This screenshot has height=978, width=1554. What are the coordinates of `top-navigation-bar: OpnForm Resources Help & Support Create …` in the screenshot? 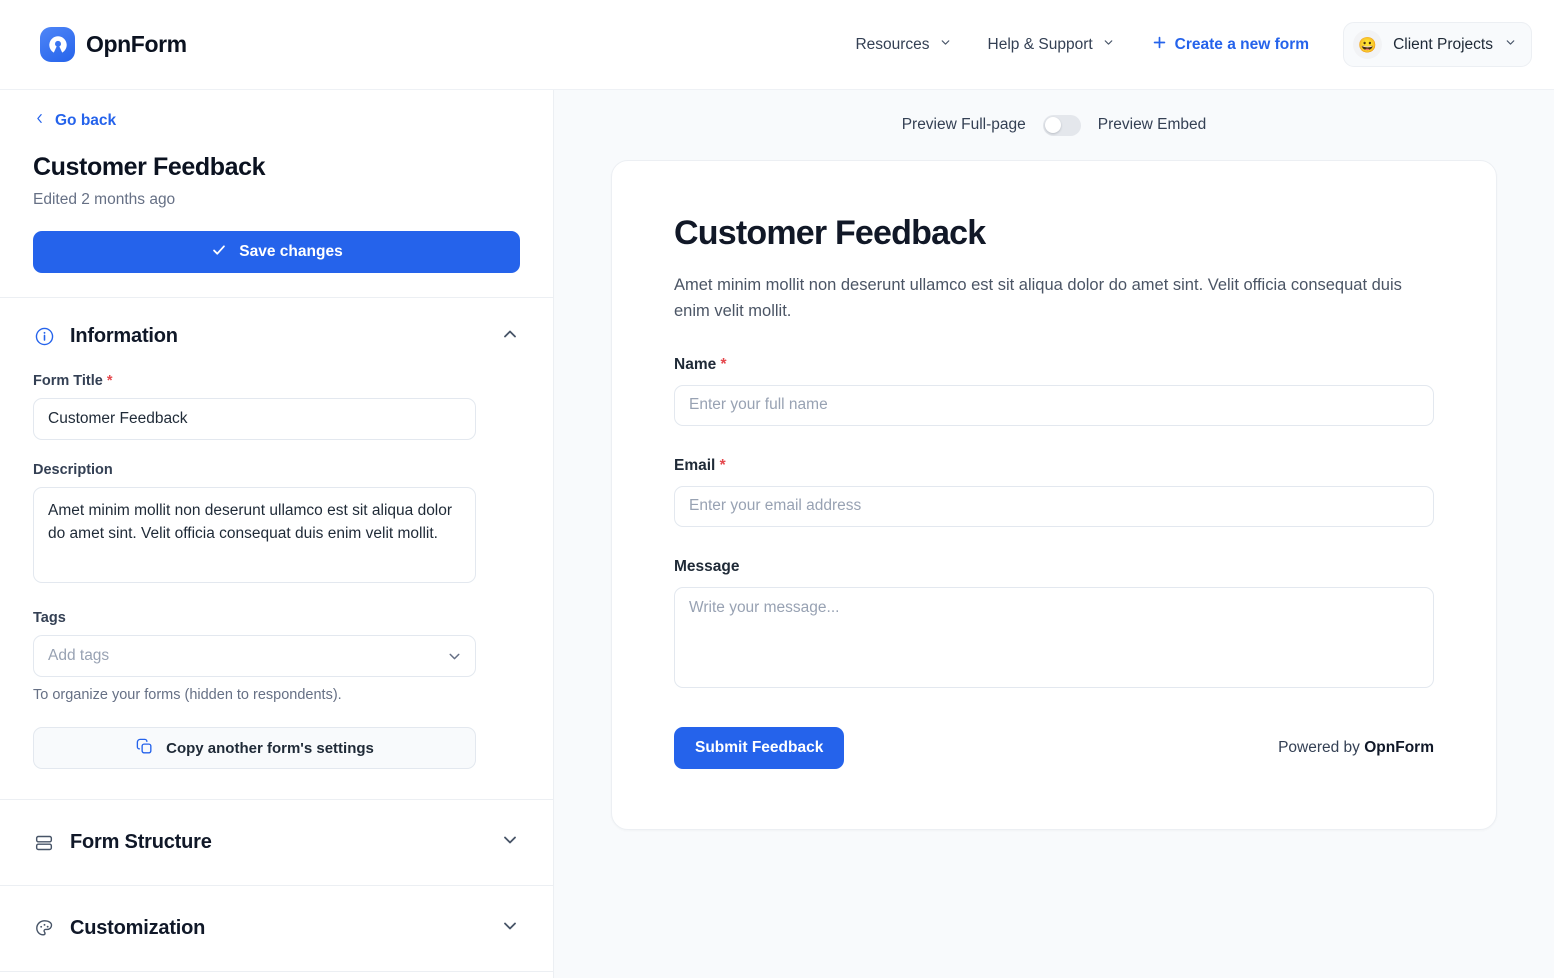 It's located at (777, 45).